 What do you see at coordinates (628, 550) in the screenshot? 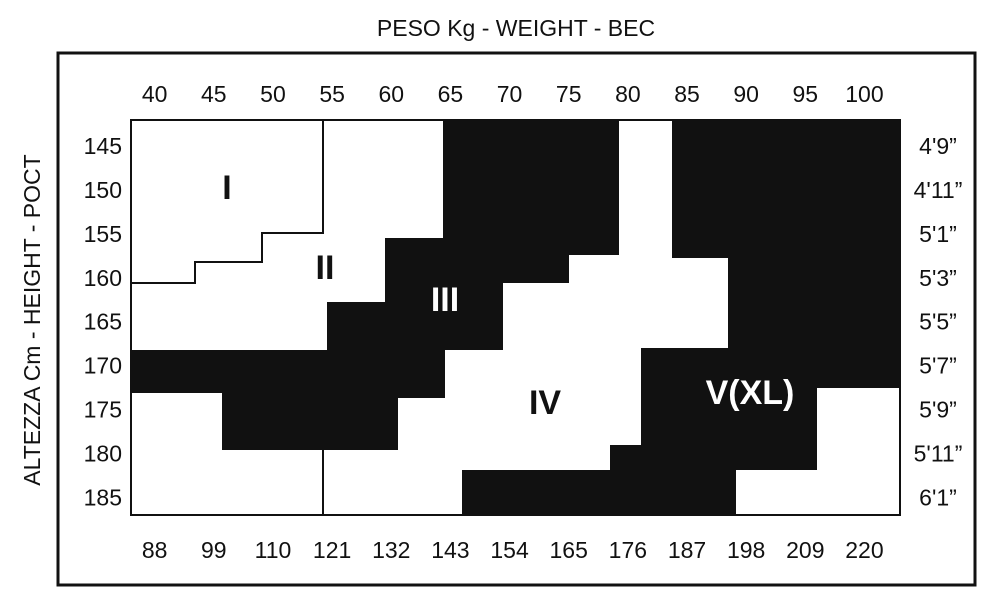
I see `weight-lbs-label: 176` at bounding box center [628, 550].